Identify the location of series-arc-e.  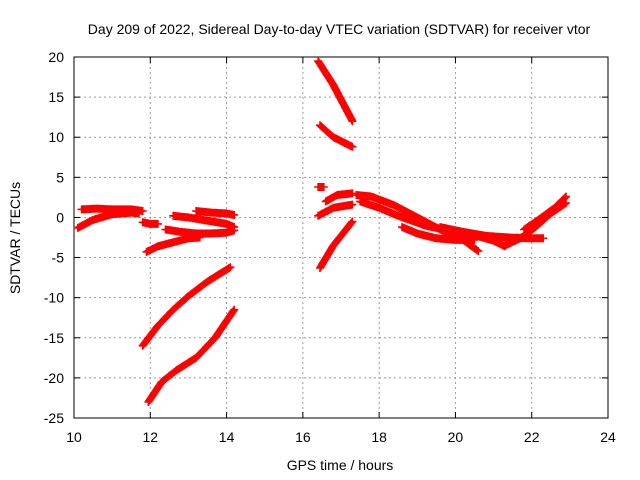
(200, 231).